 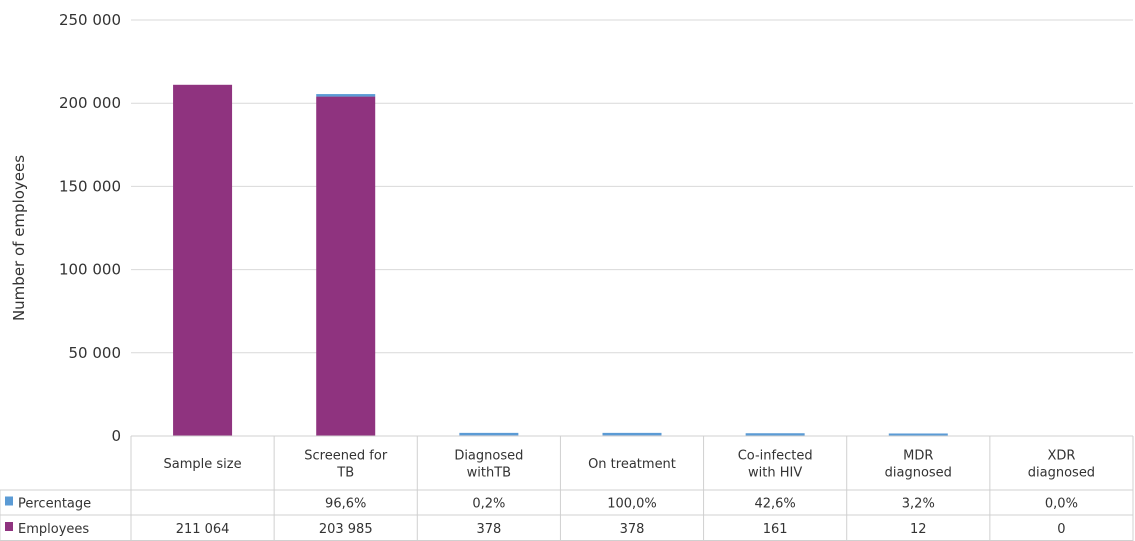 I want to click on table-cell-employees: 0, so click(x=1061, y=529).